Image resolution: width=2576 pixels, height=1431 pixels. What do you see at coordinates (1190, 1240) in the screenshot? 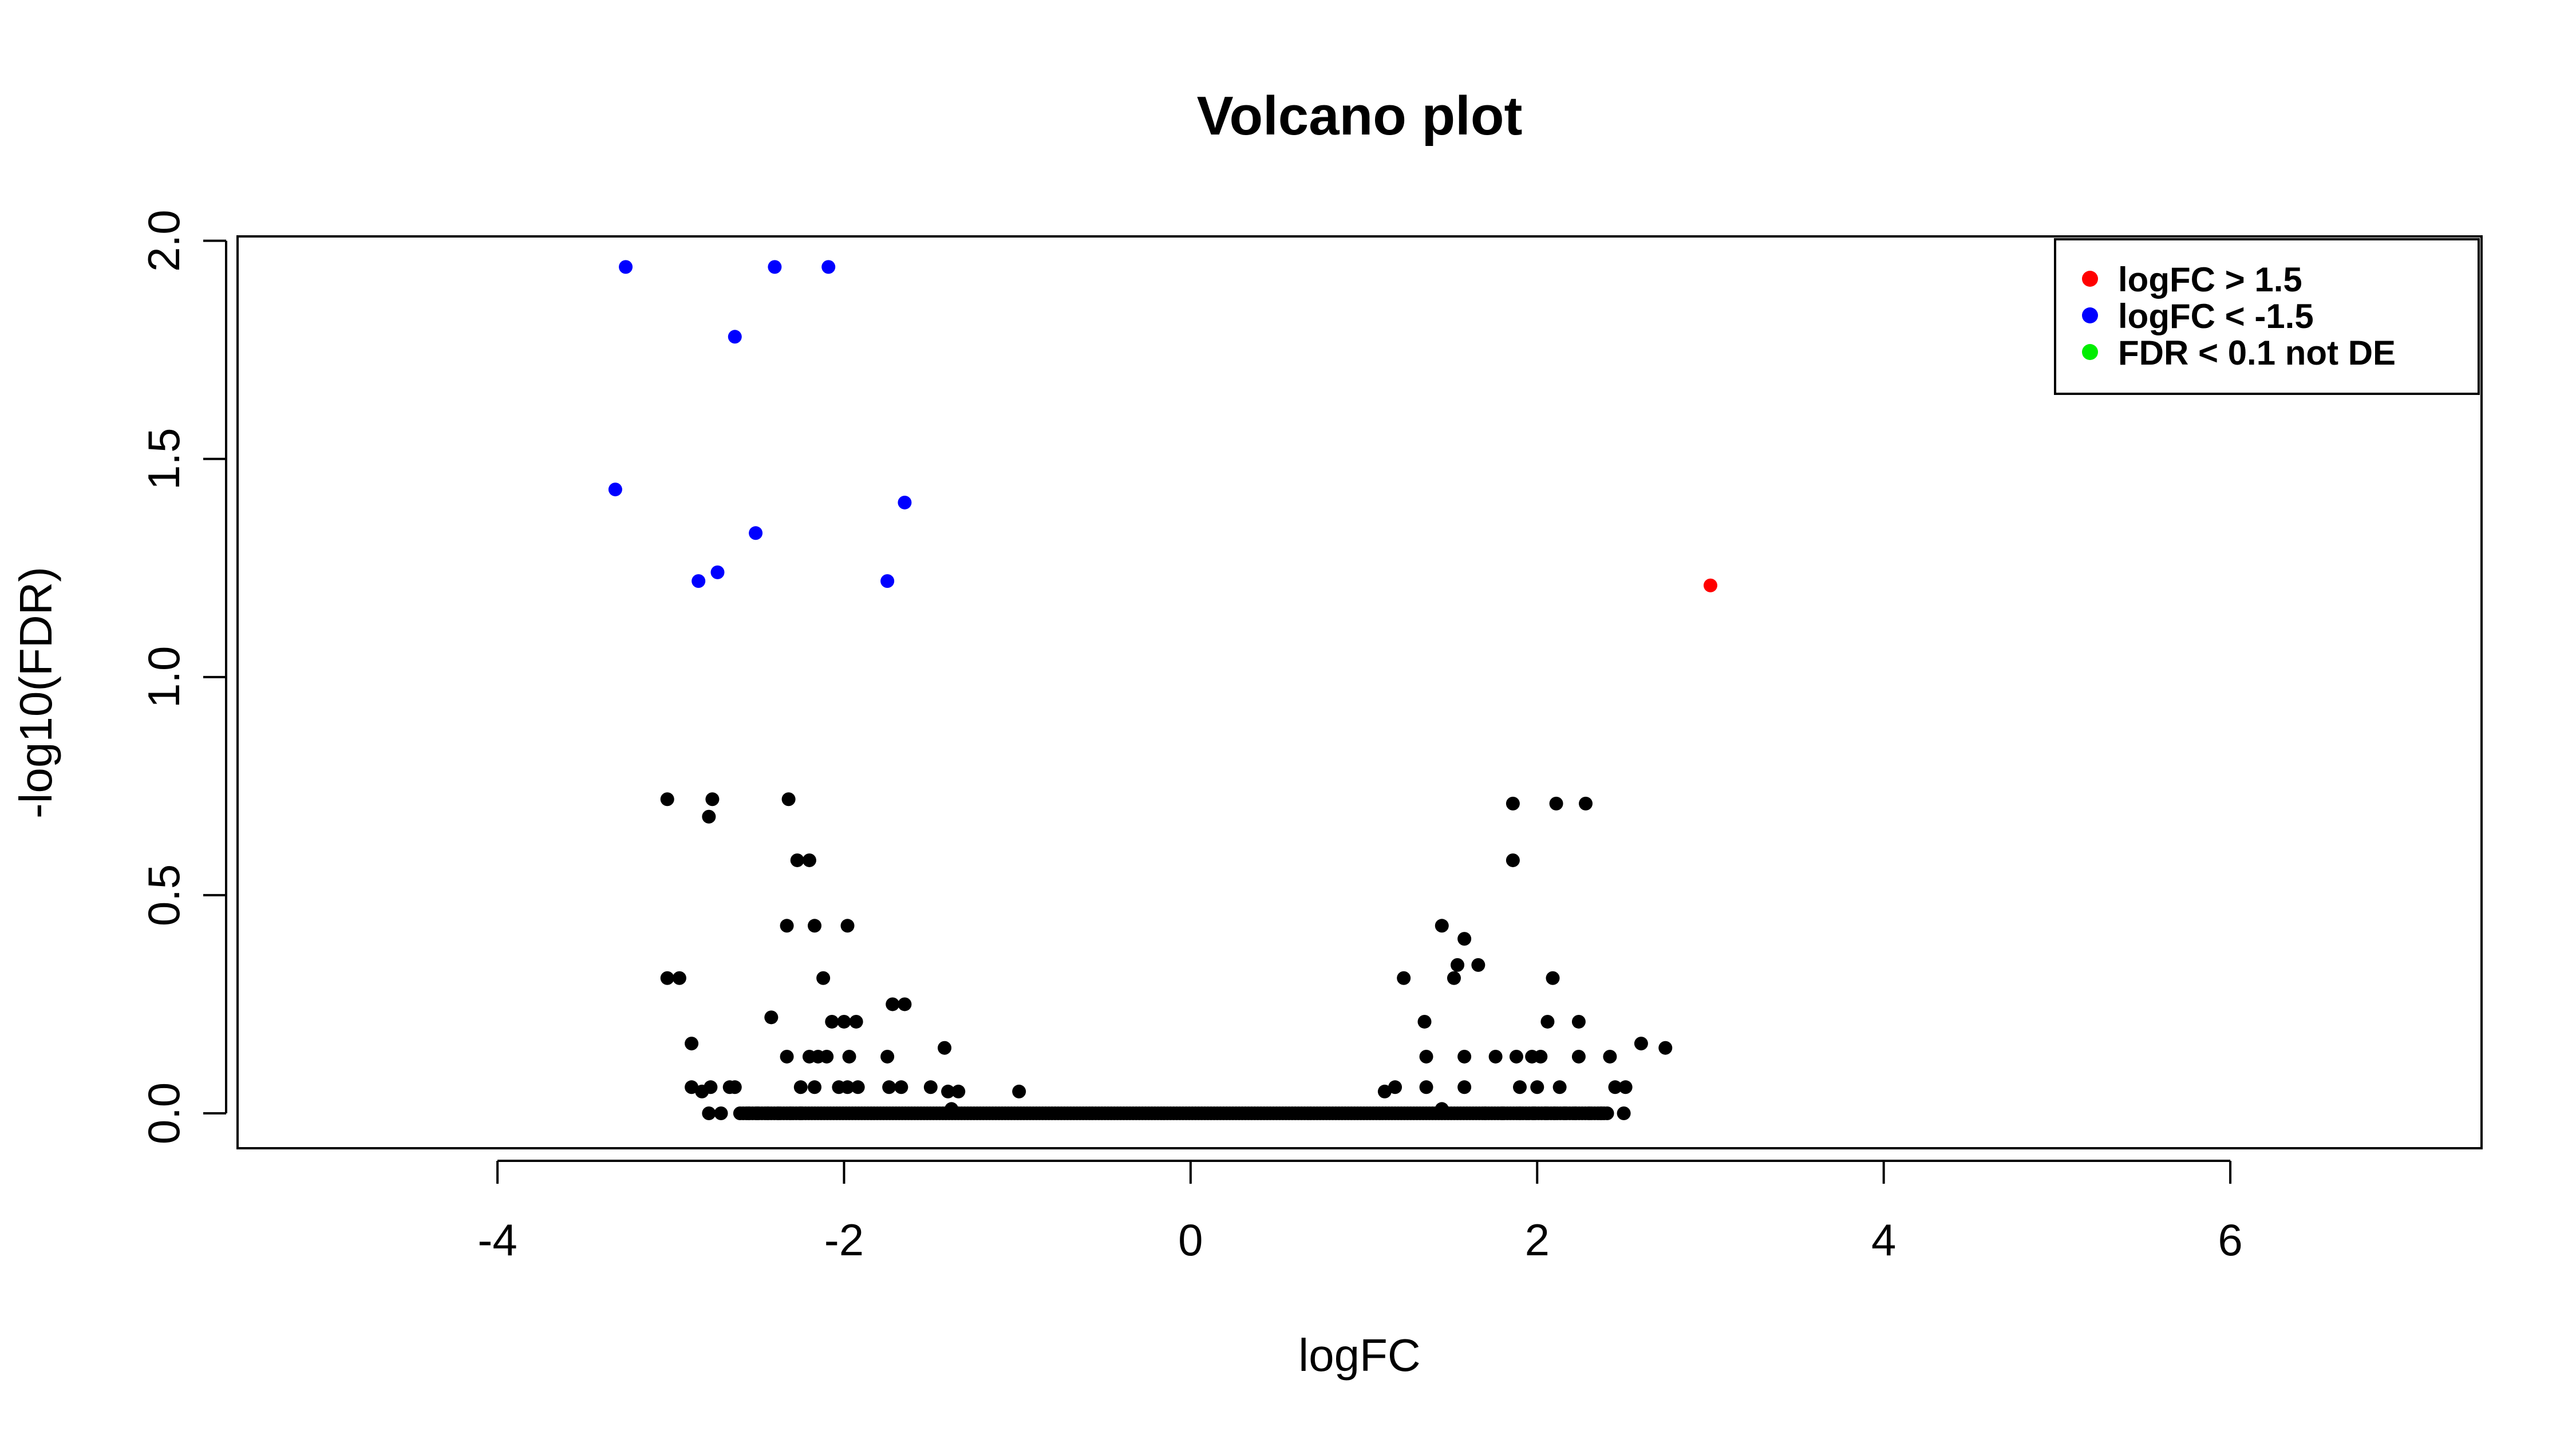
I see `x-tick-label: 0` at bounding box center [1190, 1240].